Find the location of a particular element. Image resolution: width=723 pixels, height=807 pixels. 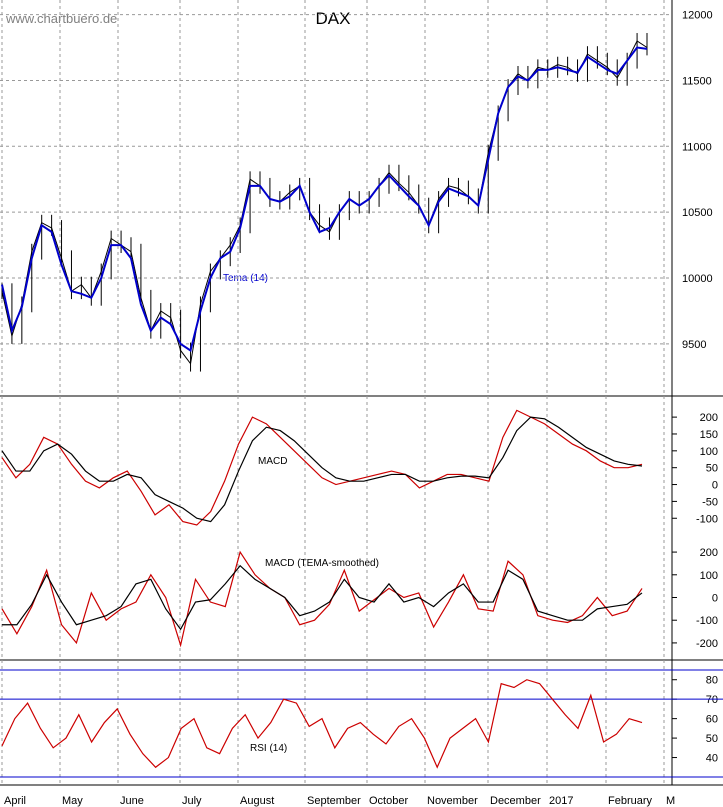

macd-tick-label: 150 is located at coordinates (709, 435).